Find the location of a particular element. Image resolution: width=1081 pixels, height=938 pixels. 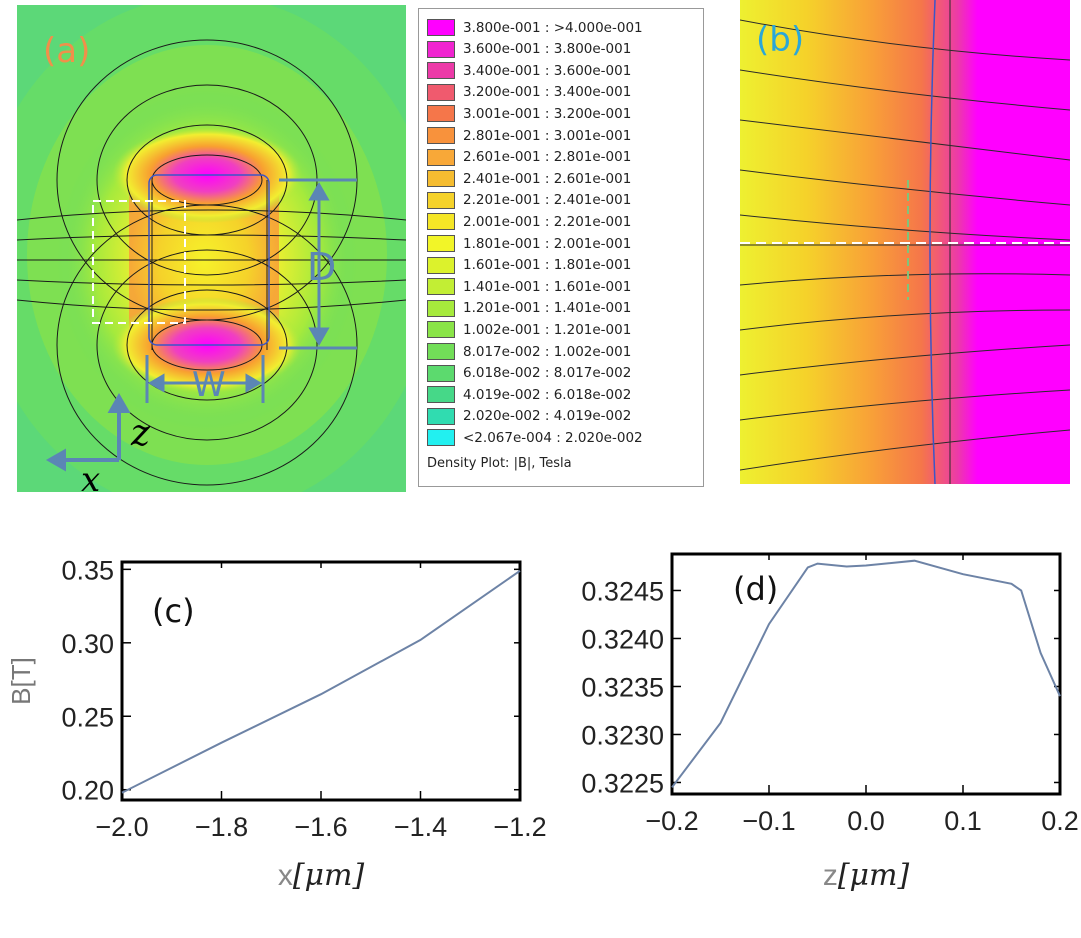

legend-entry: 2.601e-001 : 2.801e-001 is located at coordinates (529, 157).